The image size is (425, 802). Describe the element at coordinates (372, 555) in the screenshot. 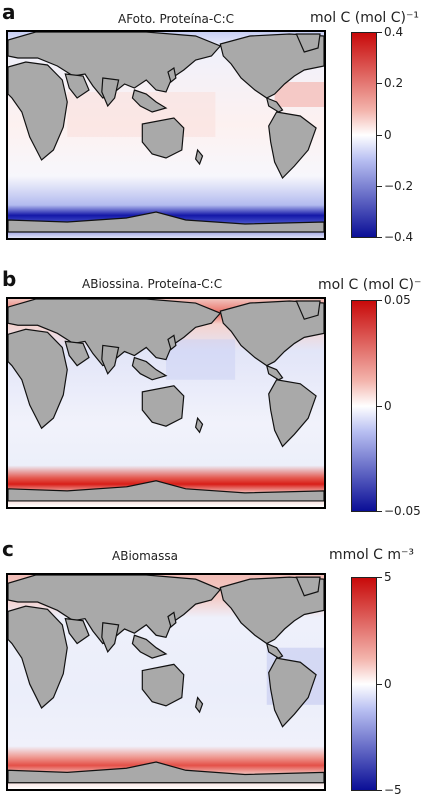

I see `colorbar-unit: mmol C m⁻³` at that location.